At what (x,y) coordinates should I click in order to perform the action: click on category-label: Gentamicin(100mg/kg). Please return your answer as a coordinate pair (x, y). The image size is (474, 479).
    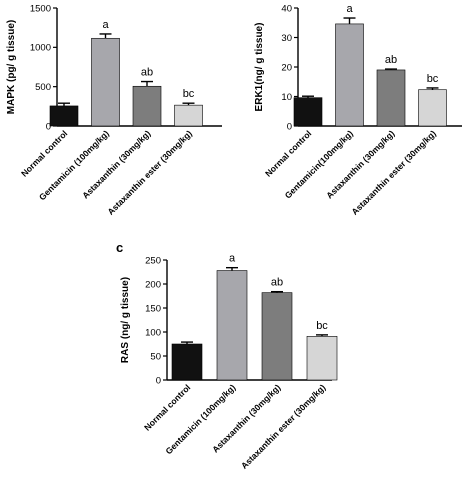
    Looking at the image, I should click on (319, 164).